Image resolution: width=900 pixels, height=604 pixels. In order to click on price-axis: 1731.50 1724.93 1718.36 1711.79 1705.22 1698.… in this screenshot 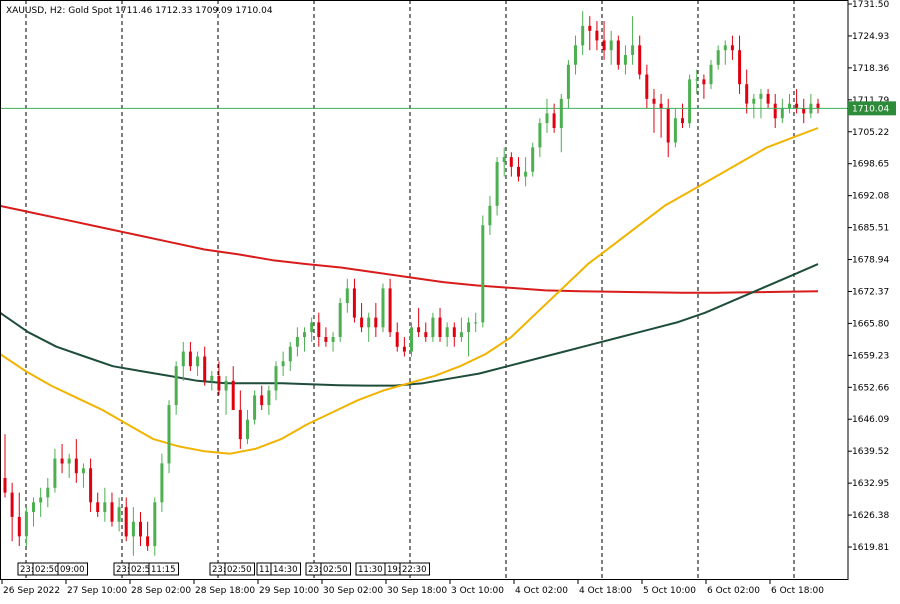, I will do `click(868, 276)`.